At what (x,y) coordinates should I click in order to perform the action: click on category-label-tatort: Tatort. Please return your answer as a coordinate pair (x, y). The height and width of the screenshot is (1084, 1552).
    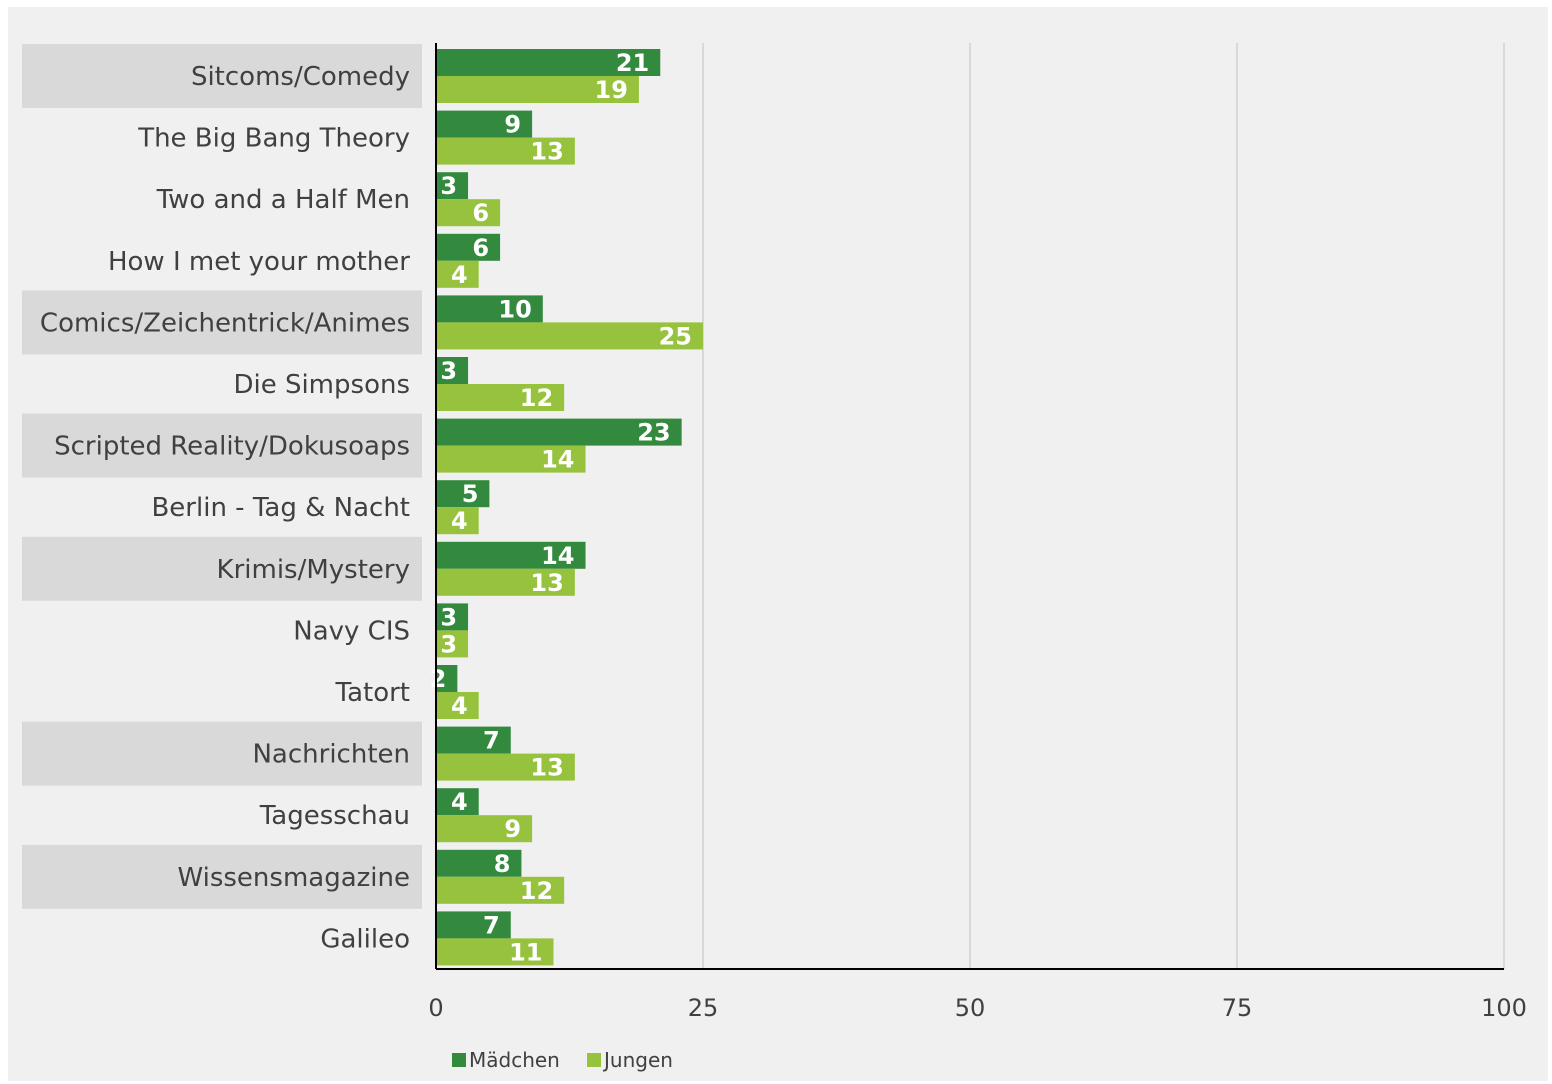
    Looking at the image, I should click on (373, 693).